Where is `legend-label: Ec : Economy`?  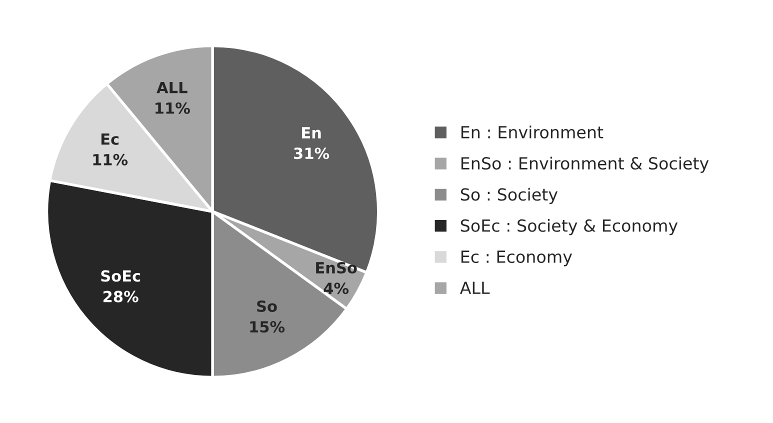
legend-label: Ec : Economy is located at coordinates (516, 258).